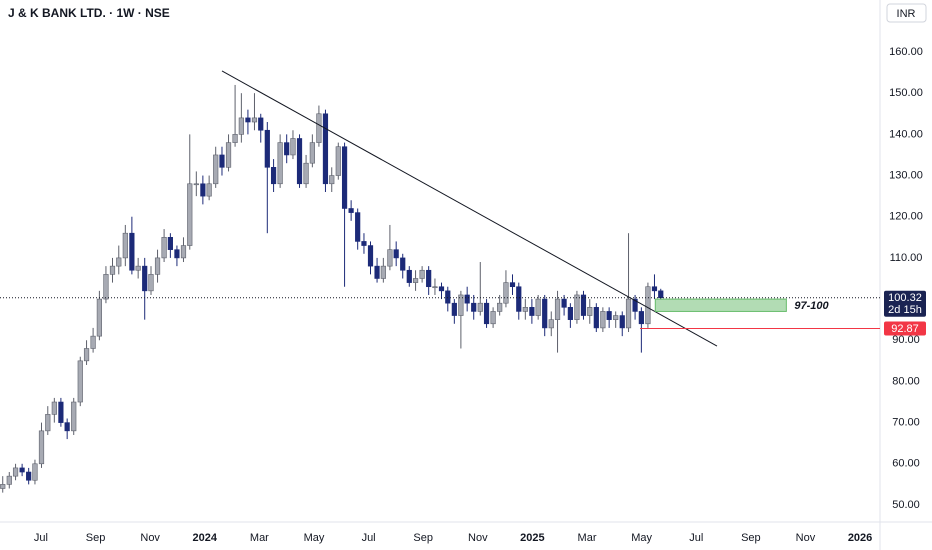  What do you see at coordinates (905, 298) in the screenshot?
I see `current-price-label: 100.32` at bounding box center [905, 298].